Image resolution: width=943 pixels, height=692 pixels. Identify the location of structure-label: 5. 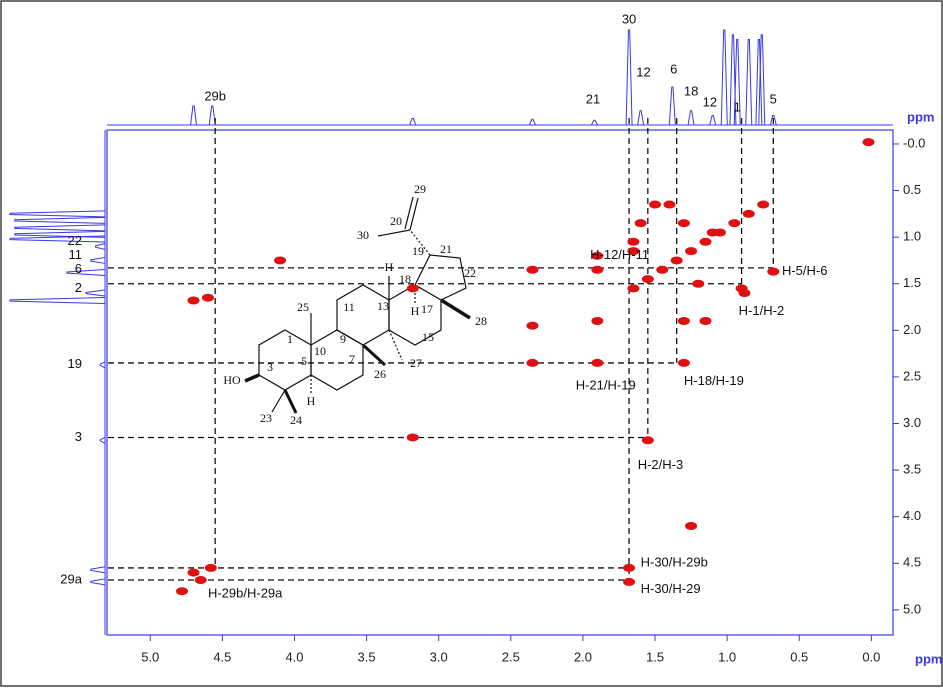
(304, 361).